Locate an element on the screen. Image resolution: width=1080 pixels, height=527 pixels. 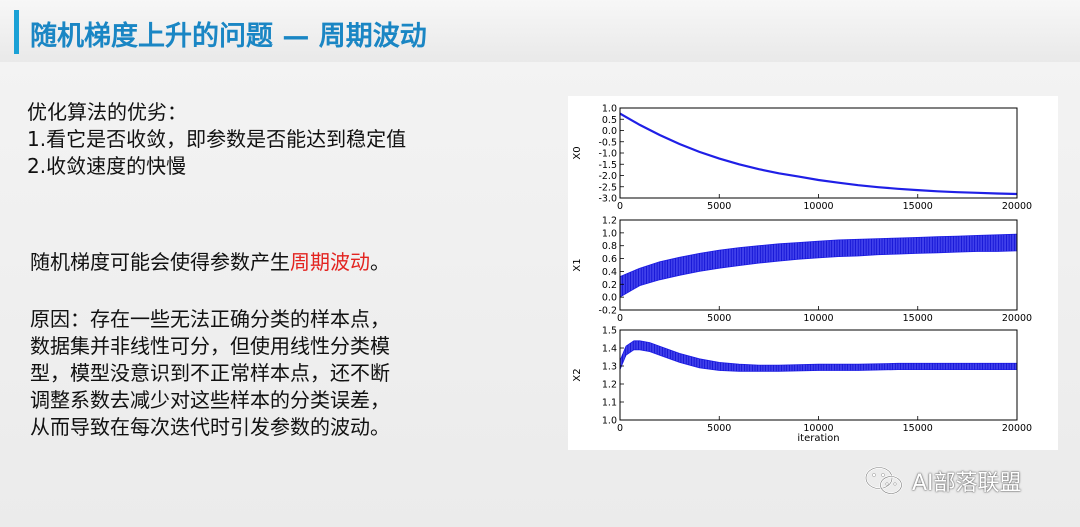
wechat-icon is located at coordinates (884, 480).